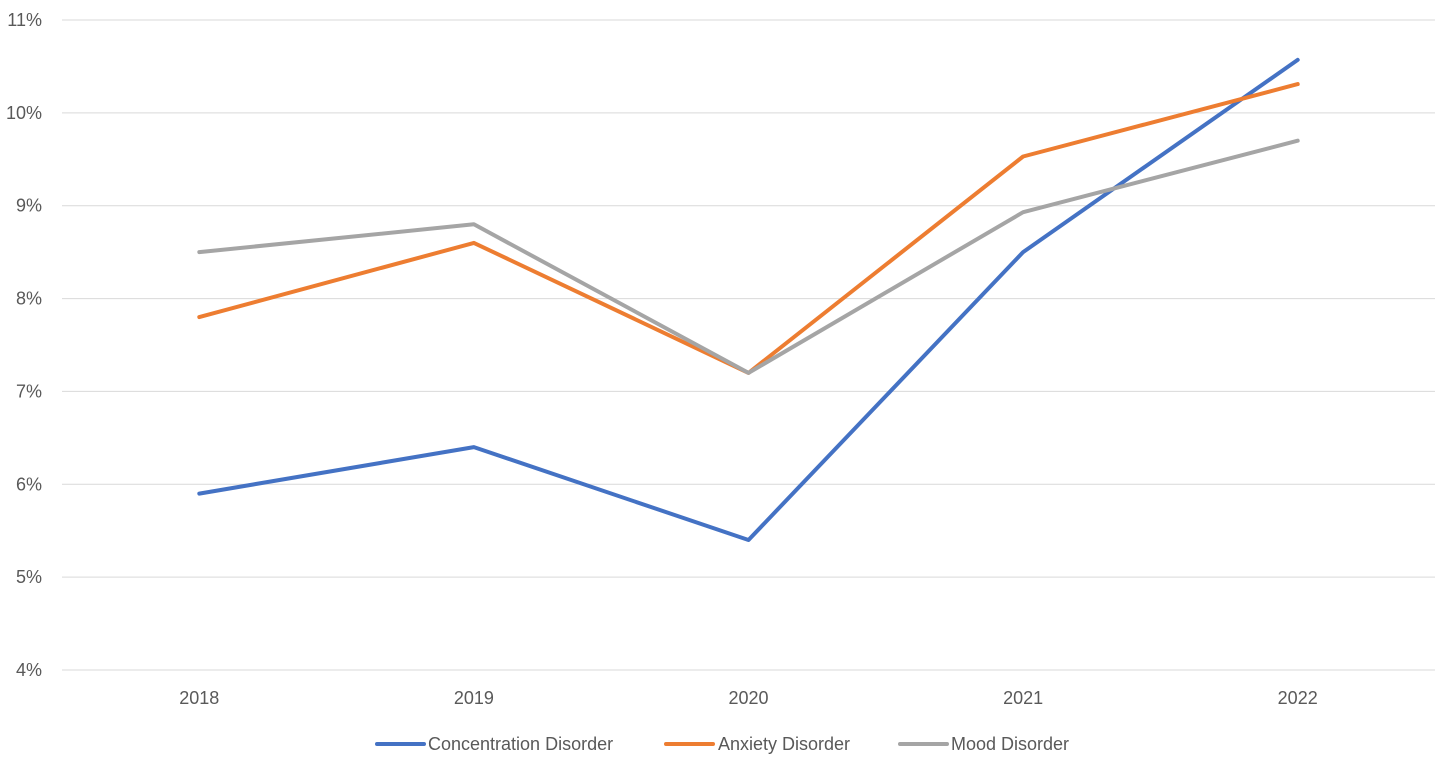 Image resolution: width=1456 pixels, height=775 pixels. What do you see at coordinates (29, 206) in the screenshot?
I see `y-tick-label: 9%` at bounding box center [29, 206].